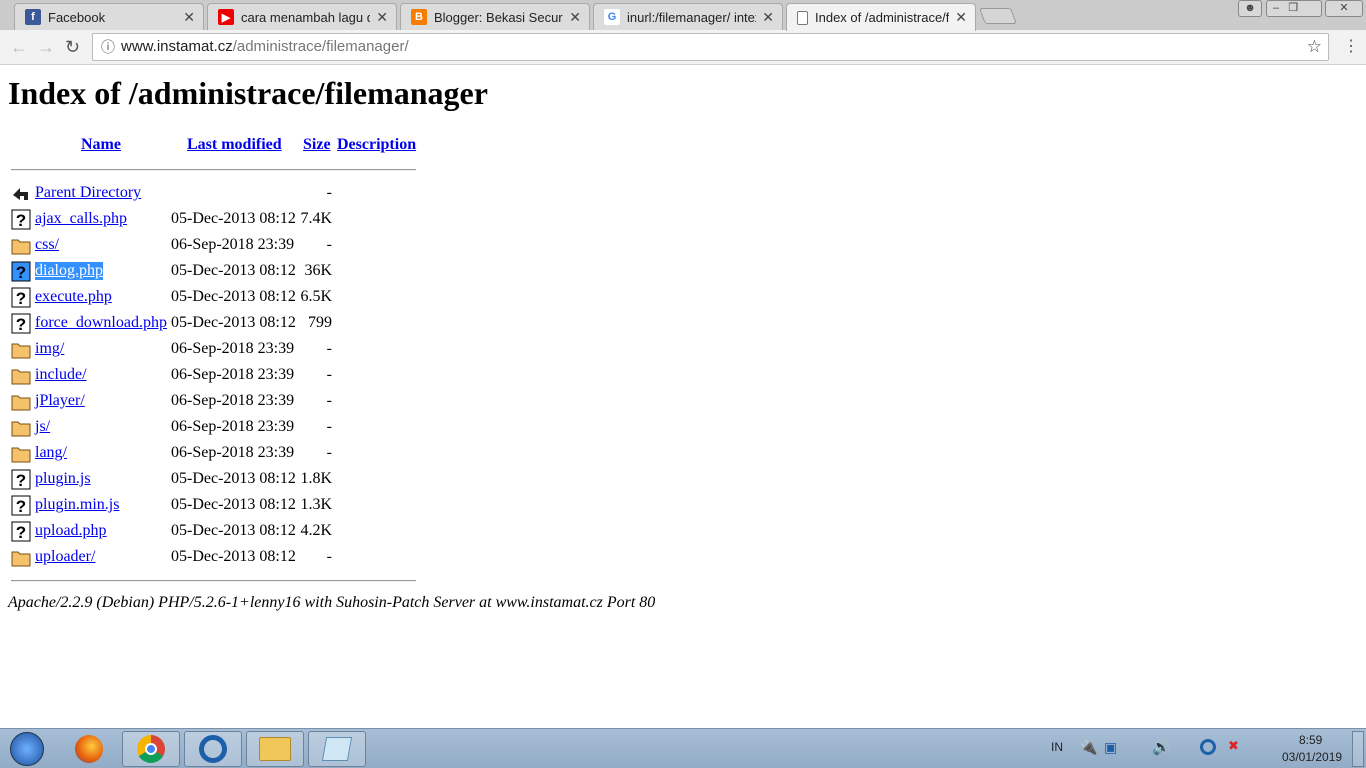  I want to click on file-link: force_download.php, so click(101, 322).